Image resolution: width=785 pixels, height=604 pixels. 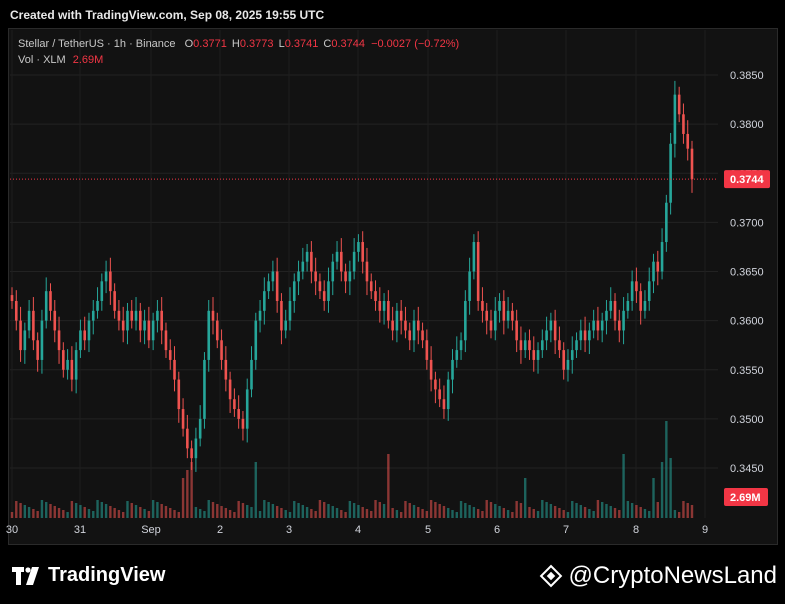 What do you see at coordinates (289, 530) in the screenshot?
I see `x-tick-label: 3` at bounding box center [289, 530].